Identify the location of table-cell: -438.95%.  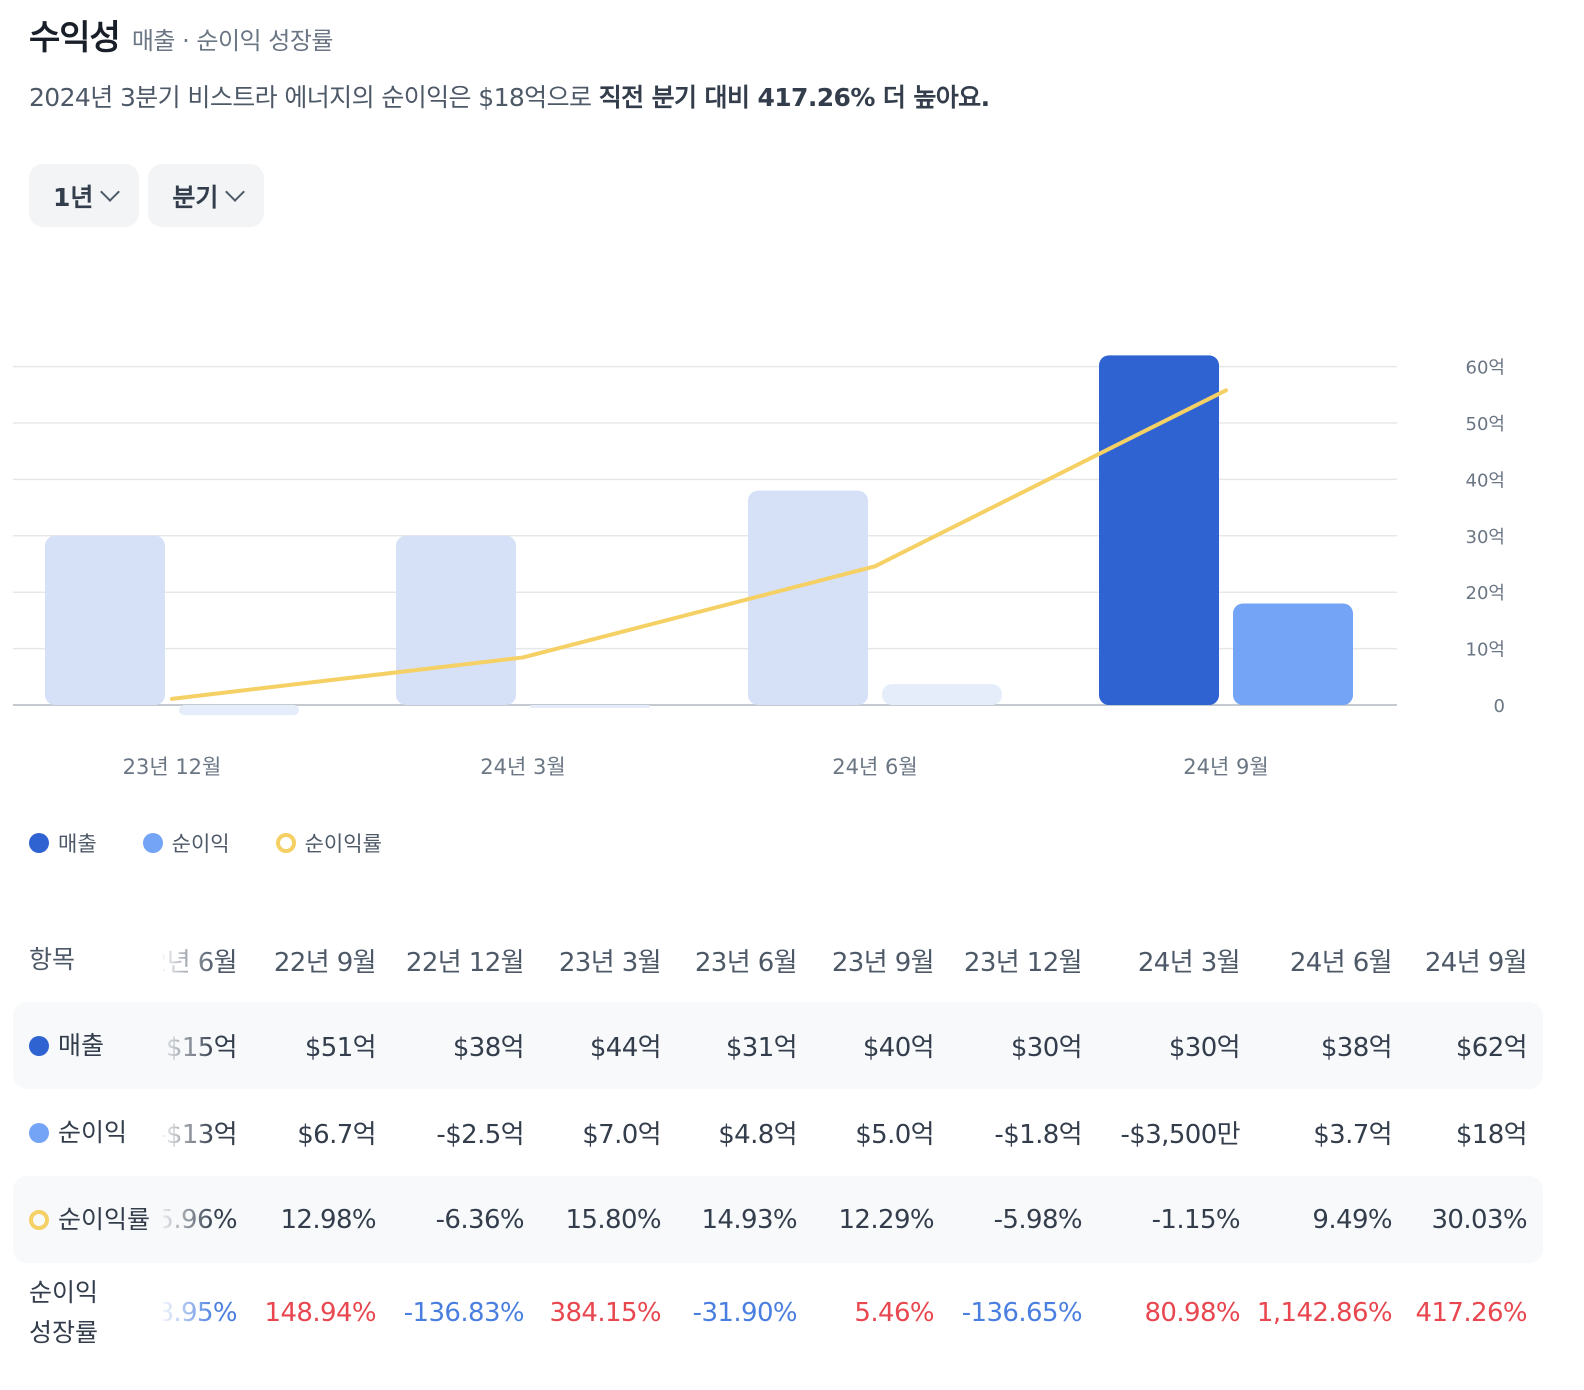
(200, 1313).